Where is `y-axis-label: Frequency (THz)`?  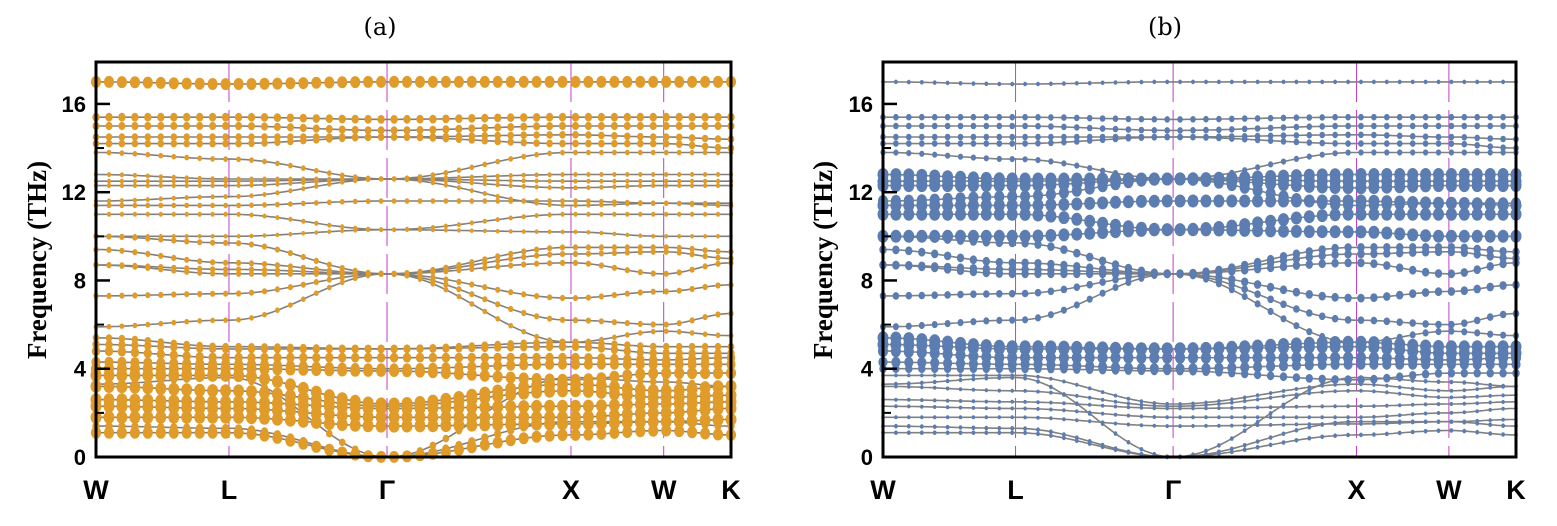 y-axis-label: Frequency (THz) is located at coordinates (823, 260).